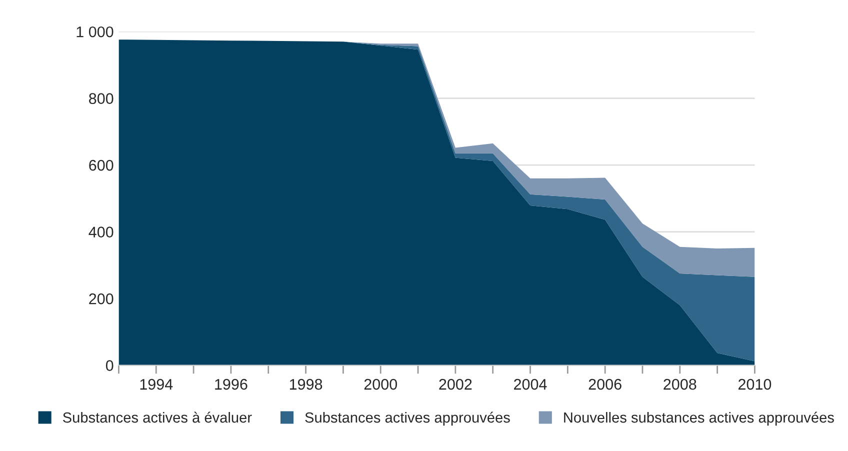  What do you see at coordinates (699, 419) in the screenshot?
I see `legend-label: Nouvelles substances actives approuvées` at bounding box center [699, 419].